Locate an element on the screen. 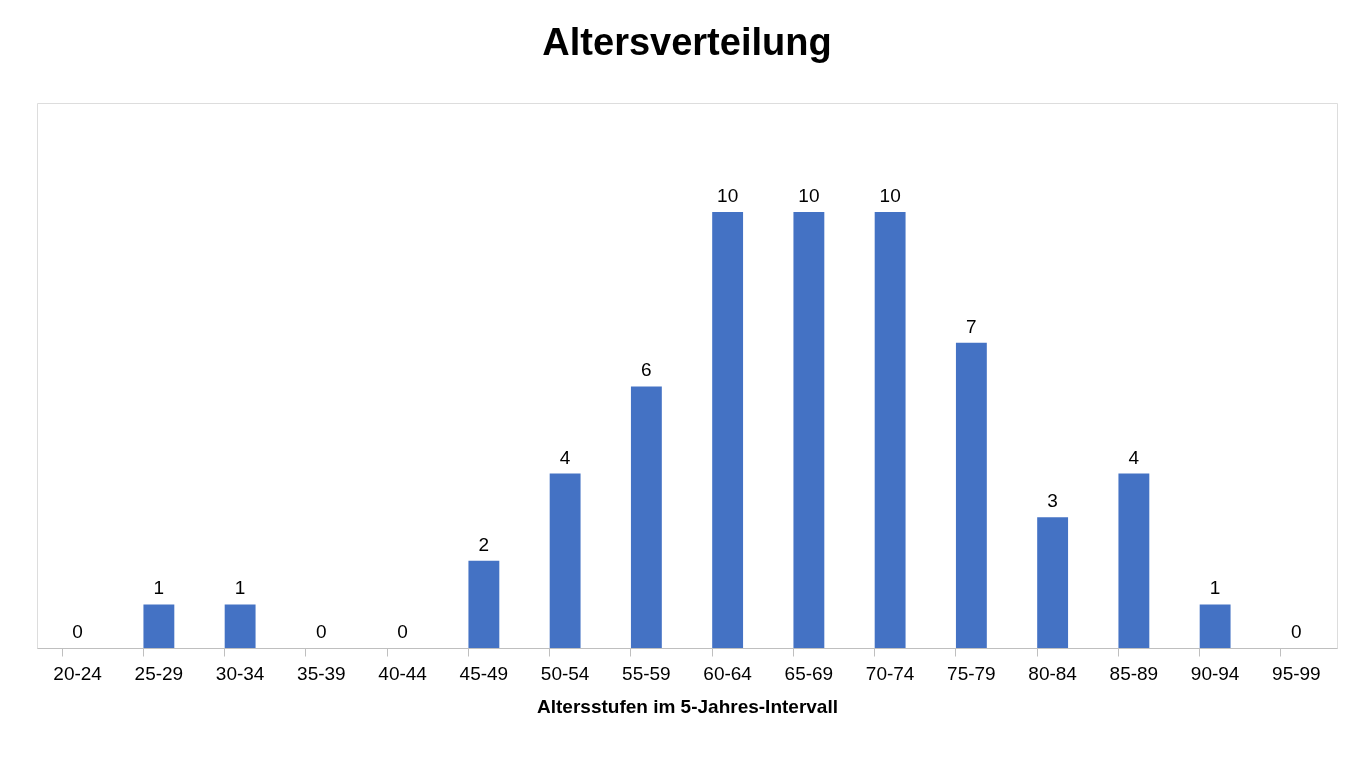 This screenshot has height=766, width=1370. x-tick-label: 70-74 is located at coordinates (890, 673).